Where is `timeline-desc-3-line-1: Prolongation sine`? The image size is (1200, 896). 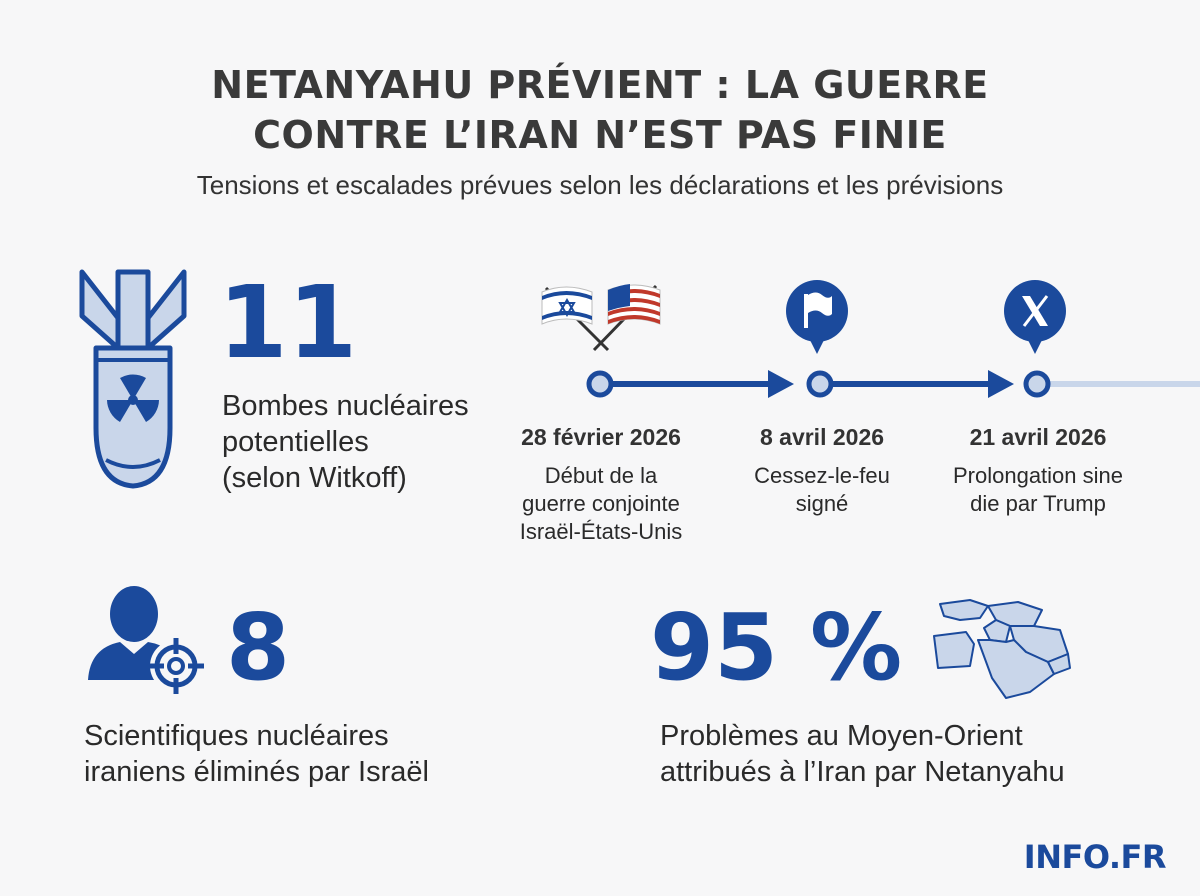 timeline-desc-3-line-1: Prolongation sine is located at coordinates (1037, 475).